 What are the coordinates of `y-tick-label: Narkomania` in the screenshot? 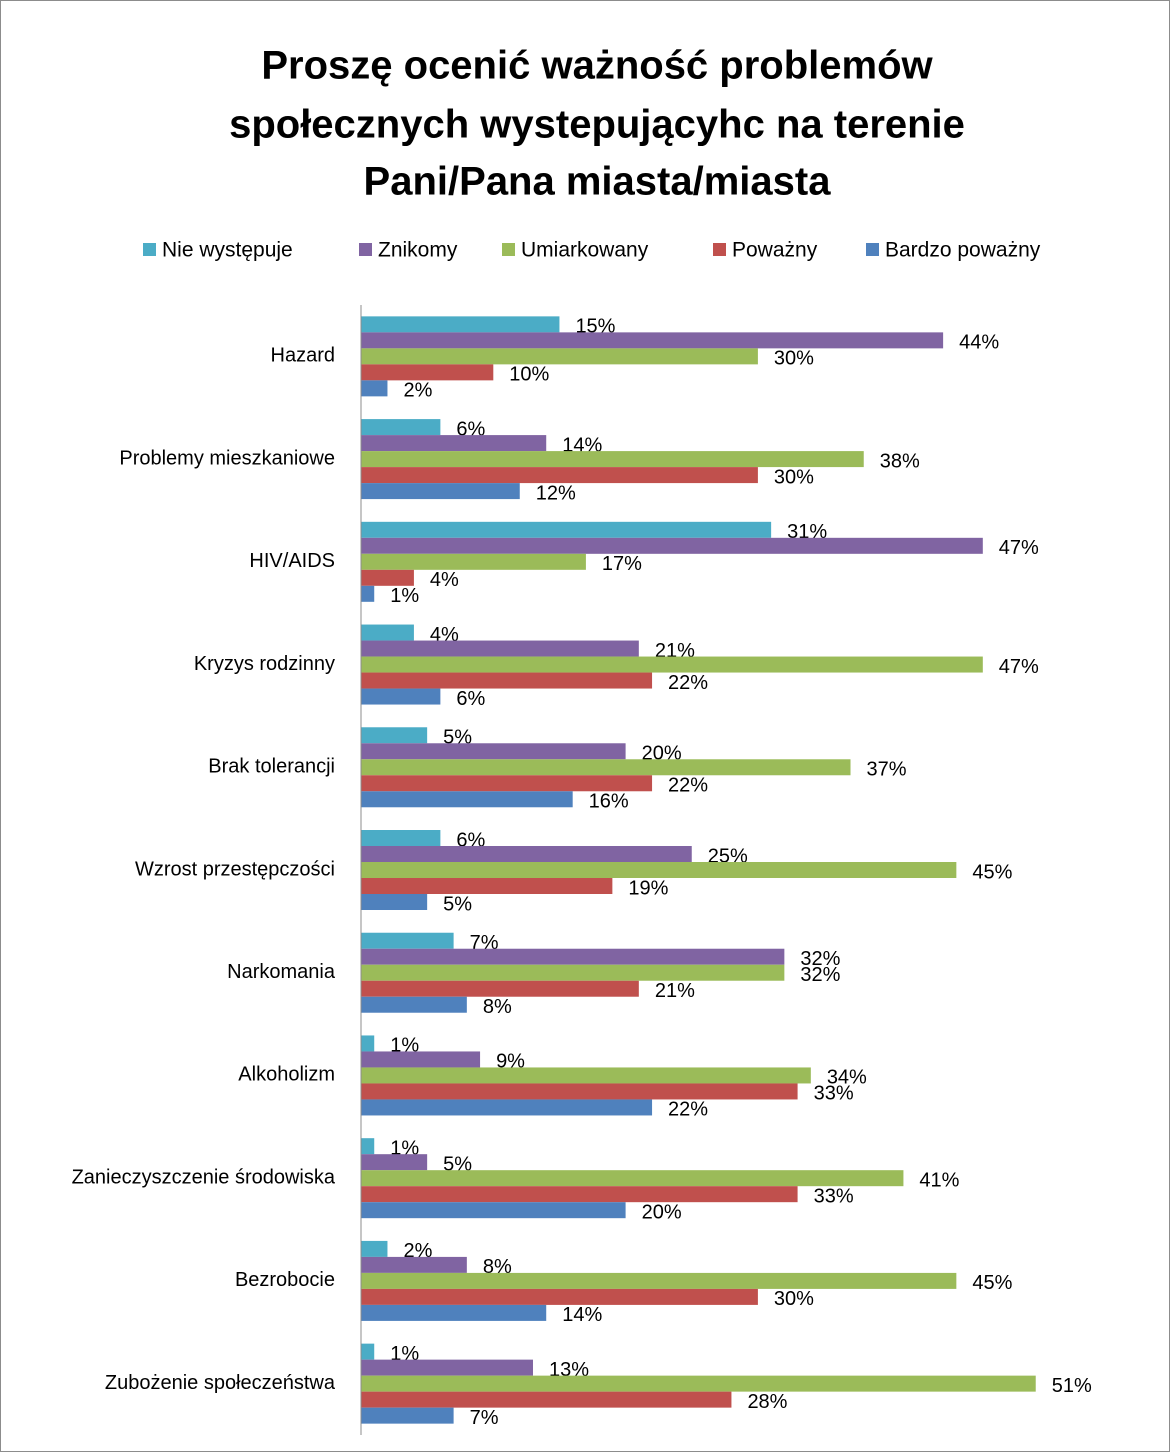 It's located at (281, 972).